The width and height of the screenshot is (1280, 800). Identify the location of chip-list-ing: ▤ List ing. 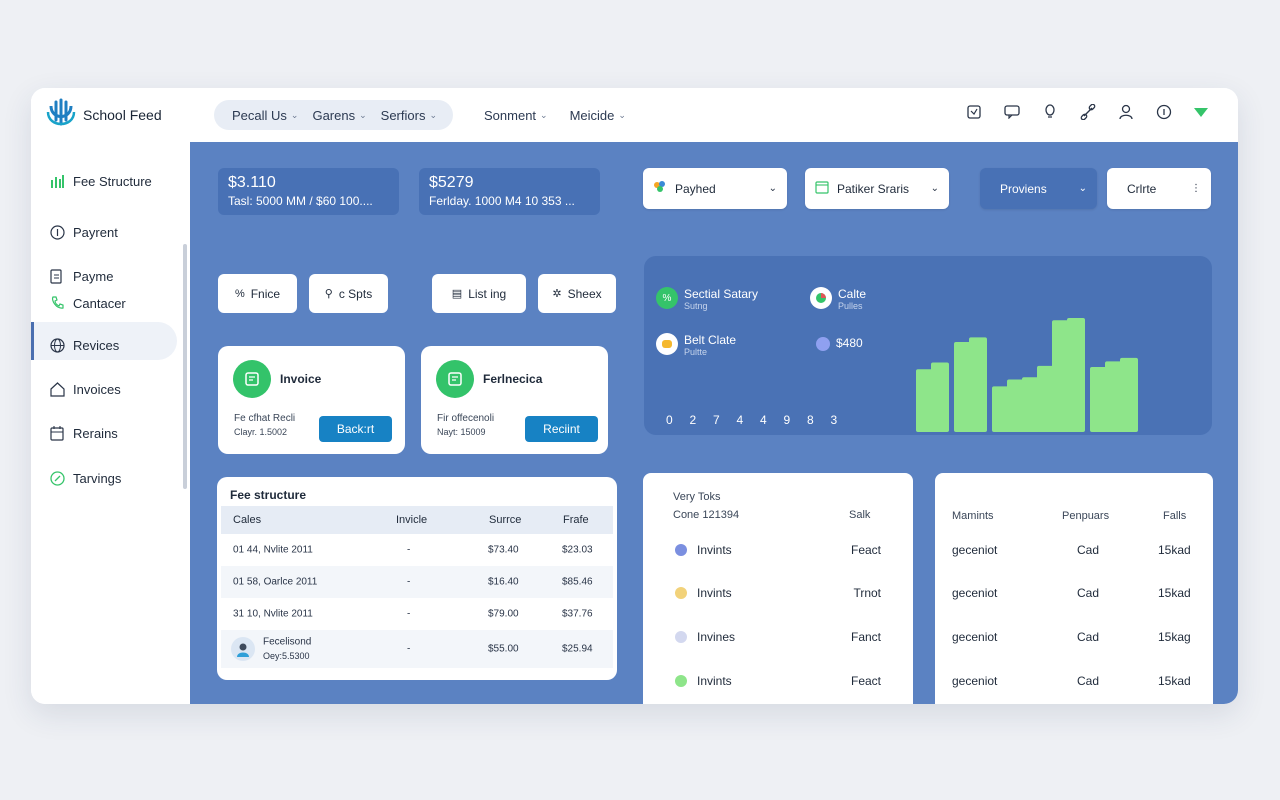
(479, 293).